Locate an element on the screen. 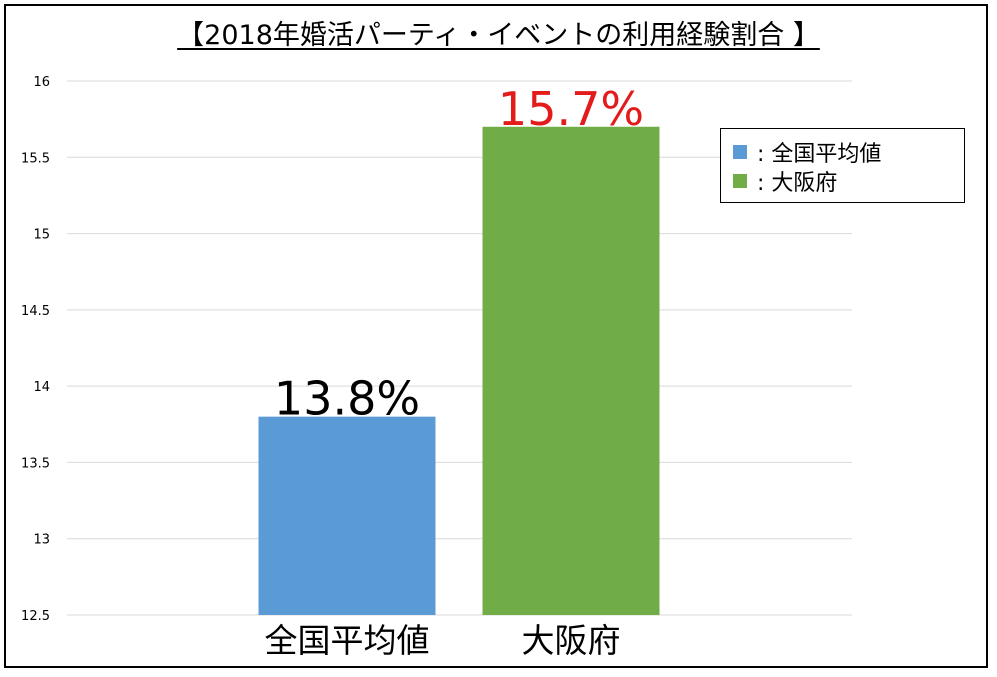  legend-label-osaka: : 大阪府 is located at coordinates (797, 183).